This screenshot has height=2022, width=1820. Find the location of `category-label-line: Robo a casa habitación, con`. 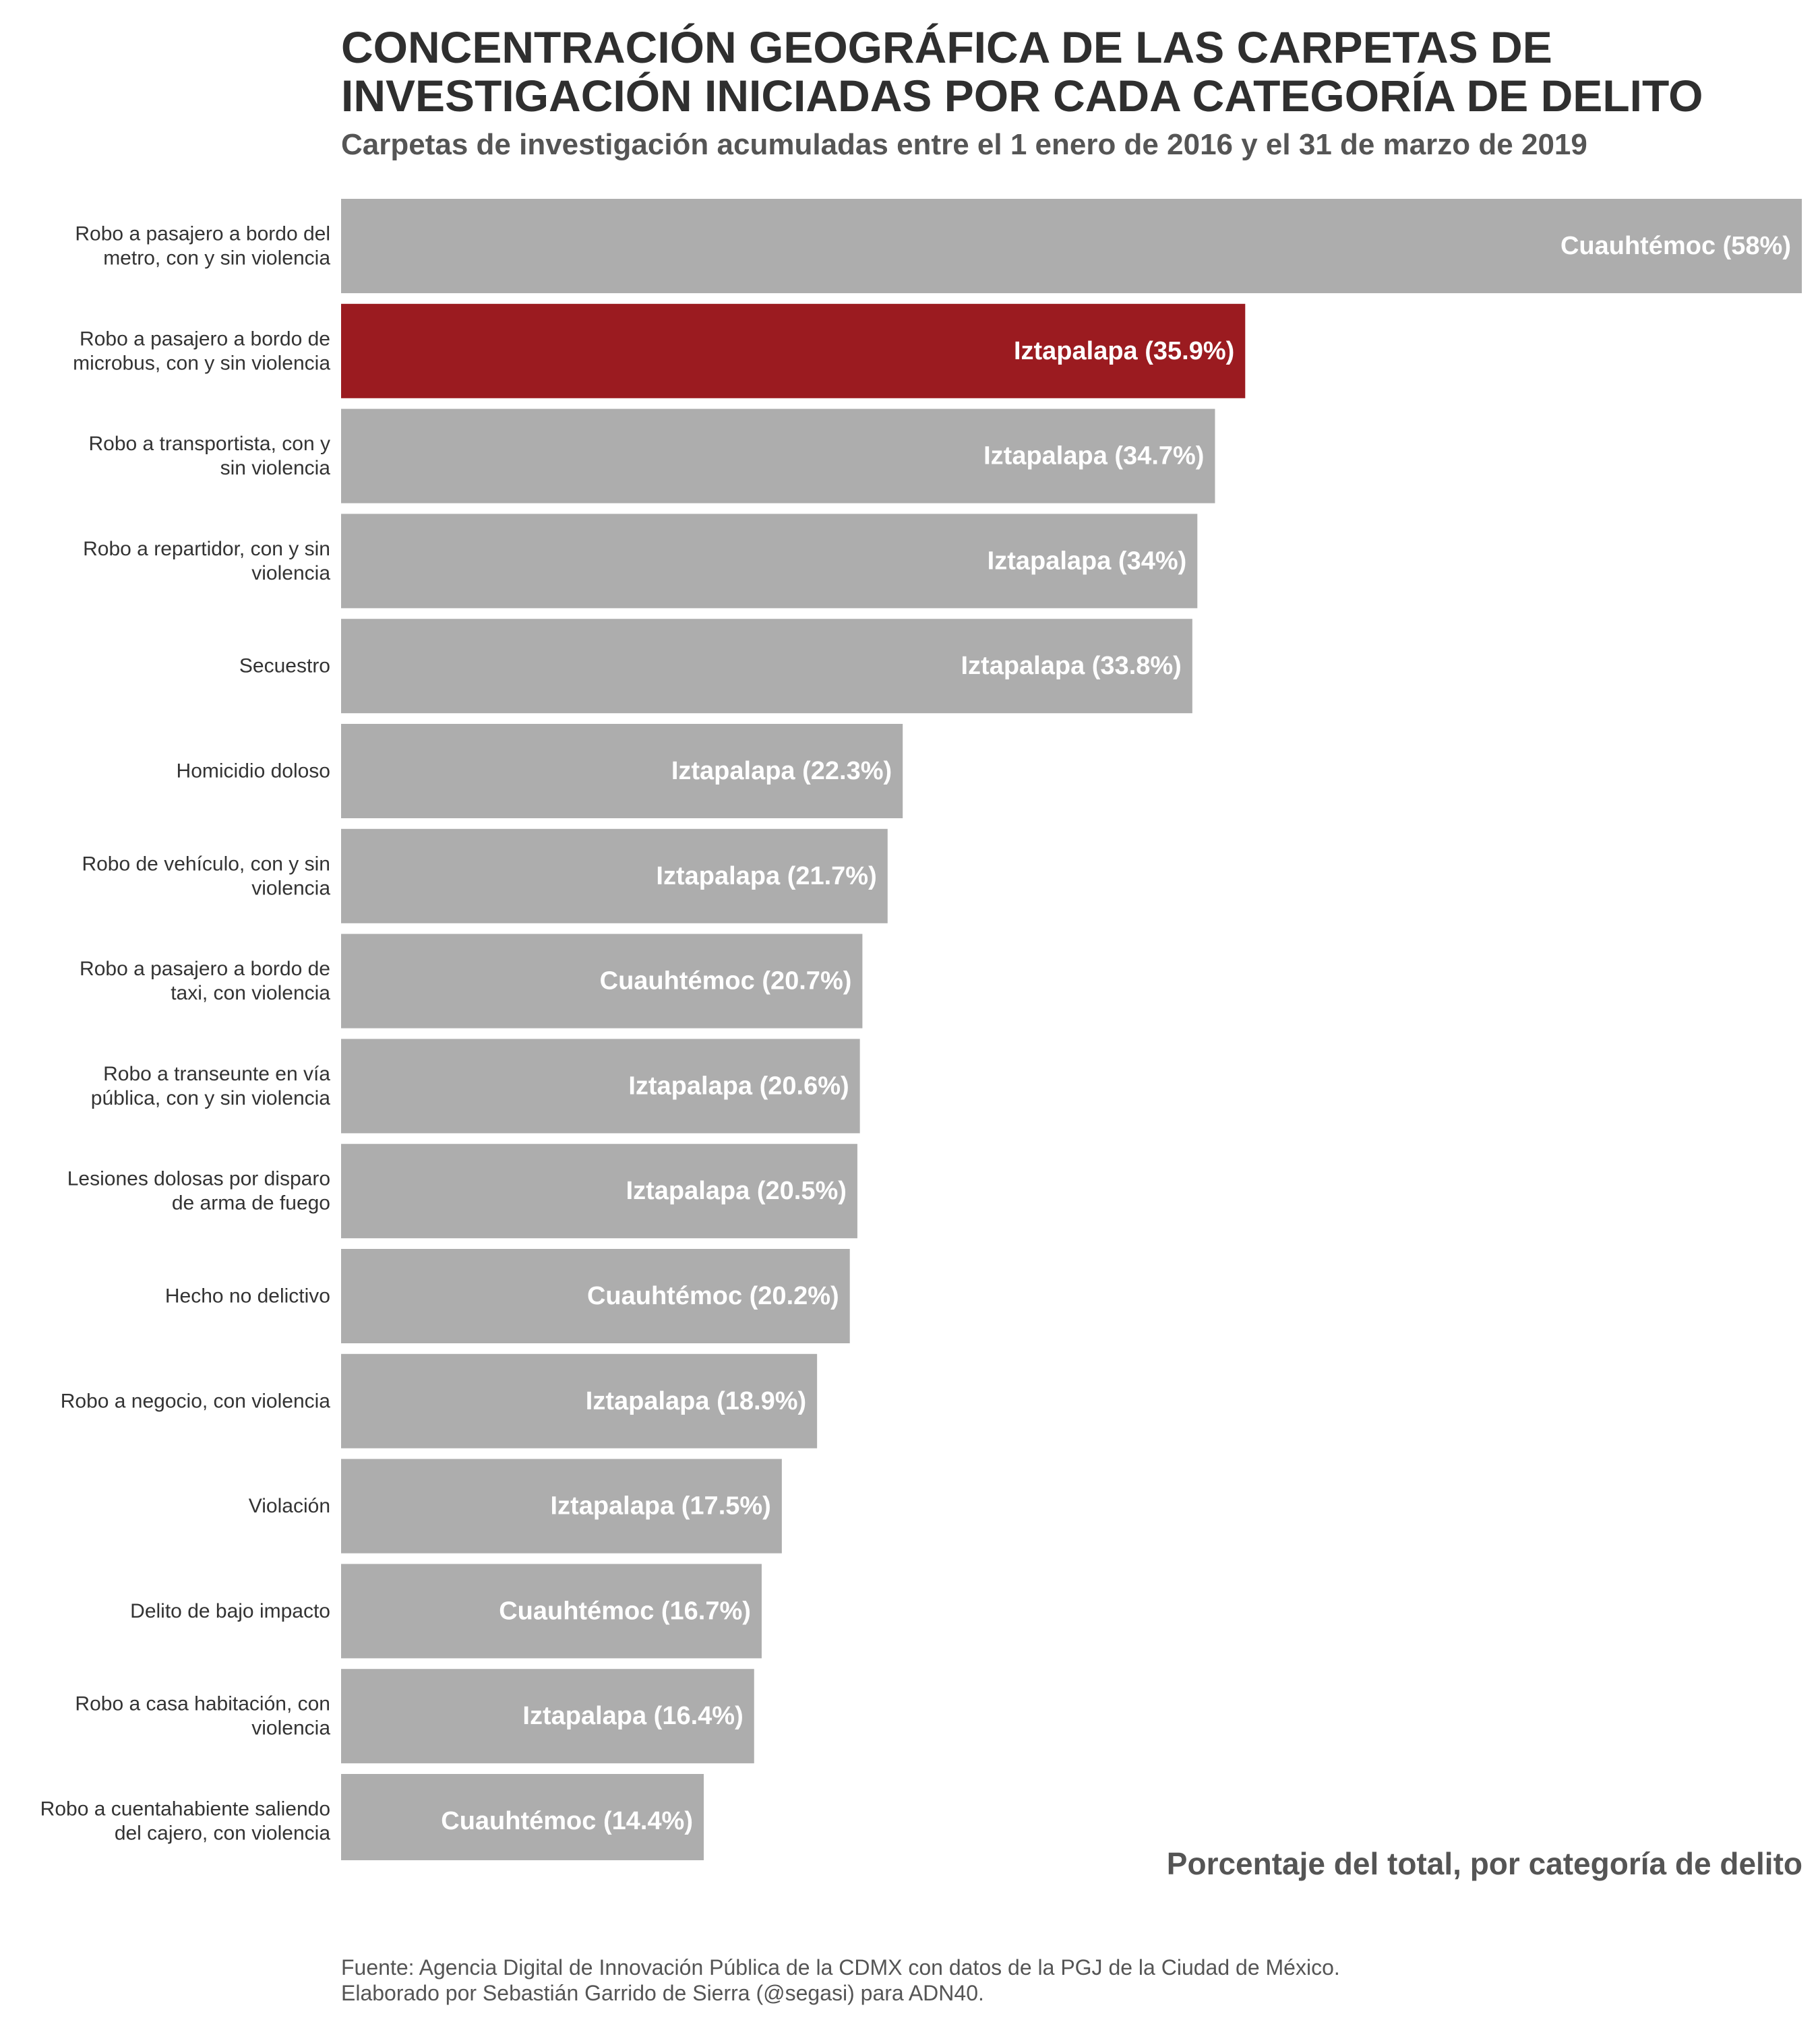

category-label-line: Robo a casa habitación, con is located at coordinates (202, 1704).